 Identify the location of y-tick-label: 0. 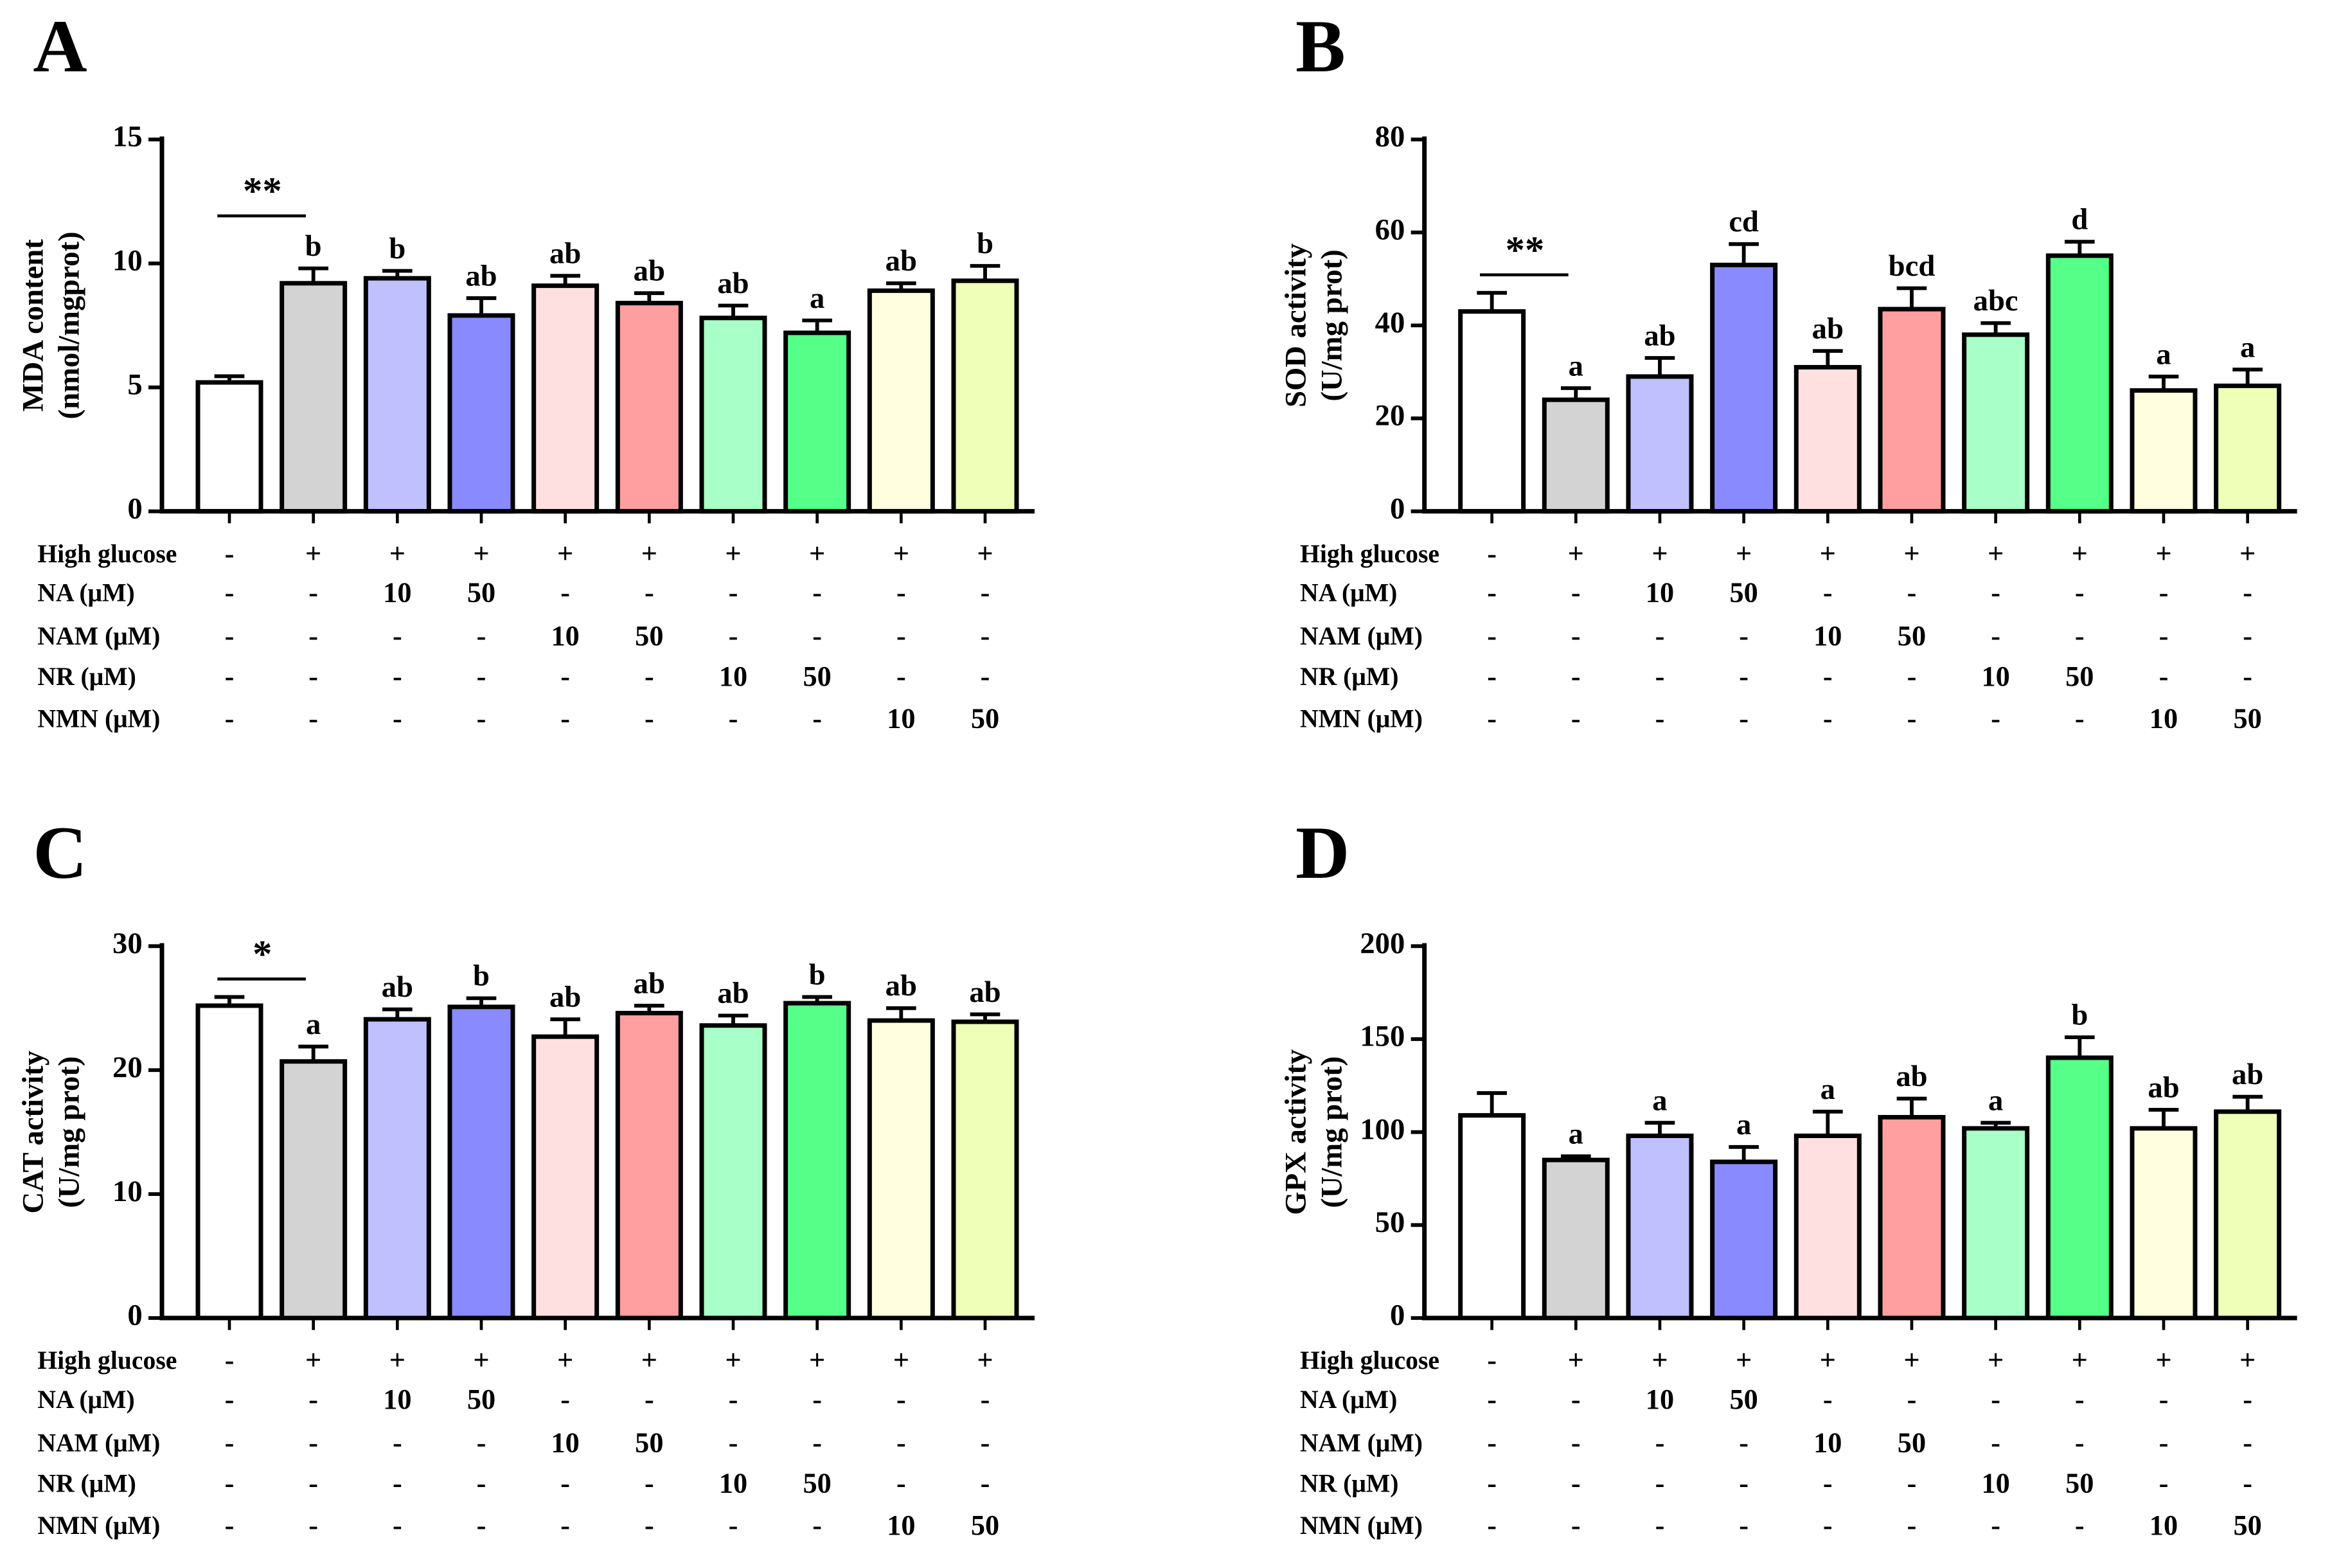
(134, 508).